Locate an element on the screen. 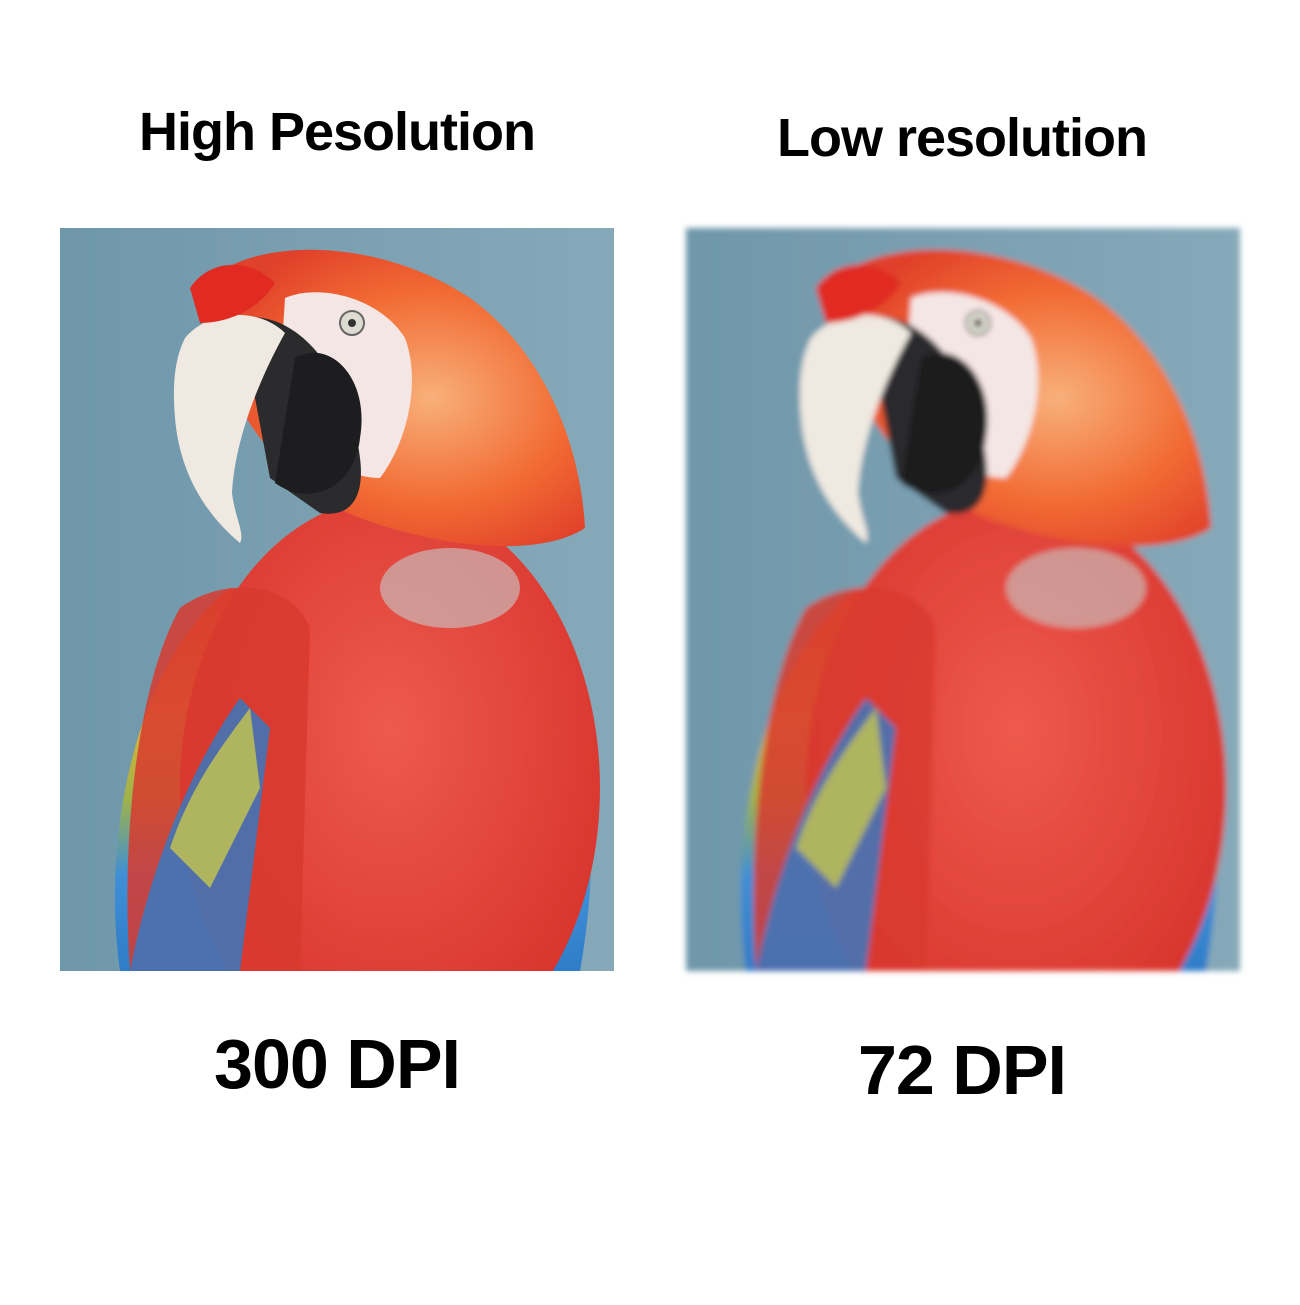  panel-title: High Pesolution is located at coordinates (337, 132).